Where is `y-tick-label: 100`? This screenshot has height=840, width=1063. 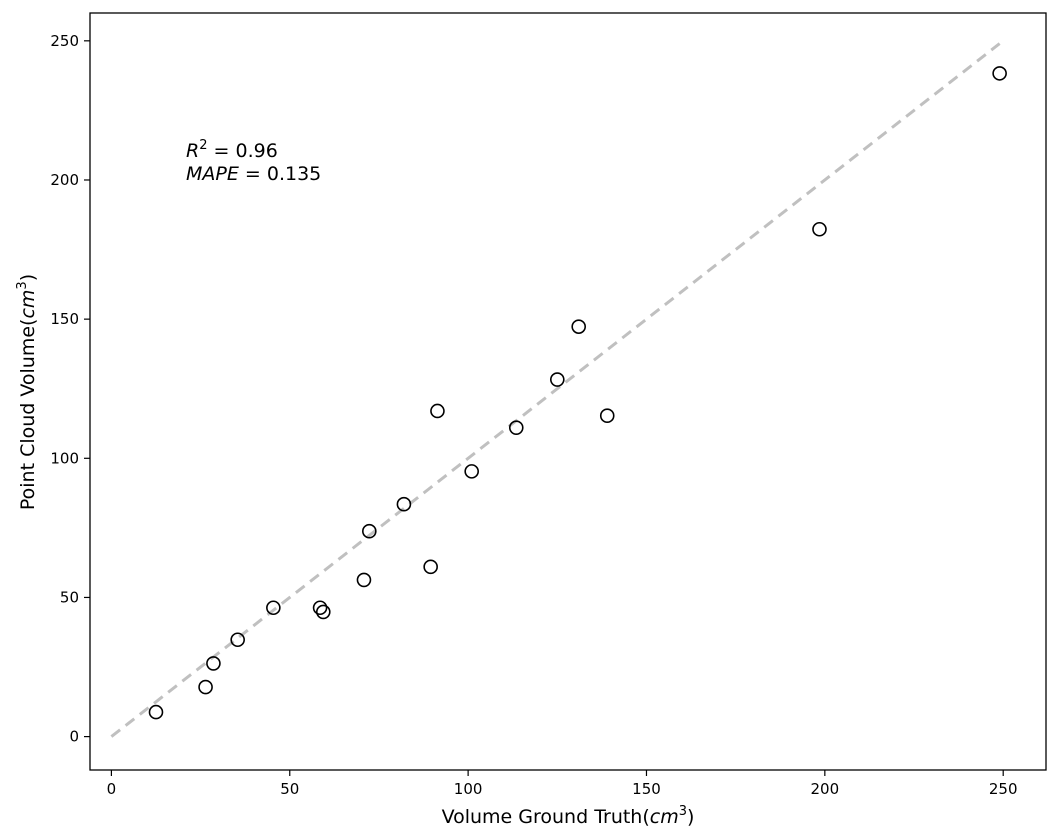
y-tick-label: 100 is located at coordinates (64, 458).